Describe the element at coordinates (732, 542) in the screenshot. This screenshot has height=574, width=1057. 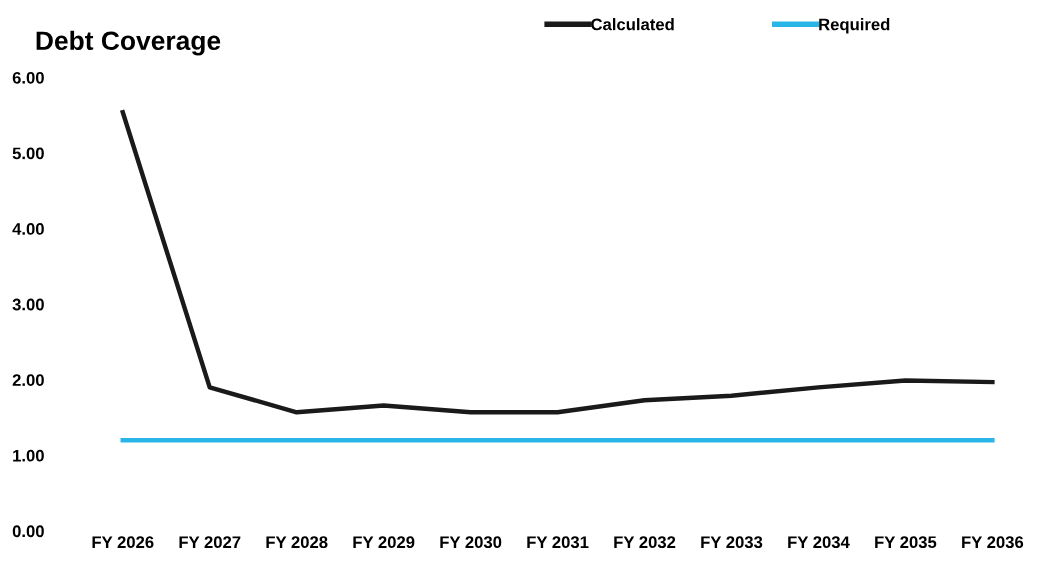
I see `x-tick-label: FY 2033` at that location.